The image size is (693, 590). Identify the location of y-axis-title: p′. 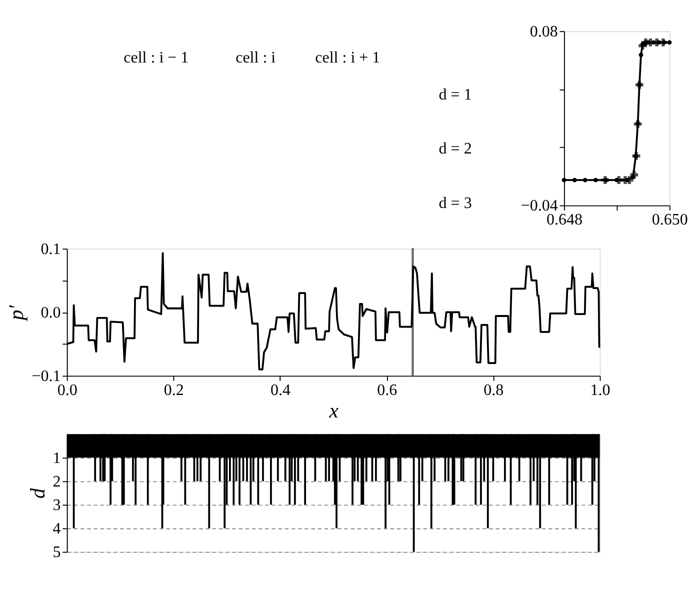
(17, 313).